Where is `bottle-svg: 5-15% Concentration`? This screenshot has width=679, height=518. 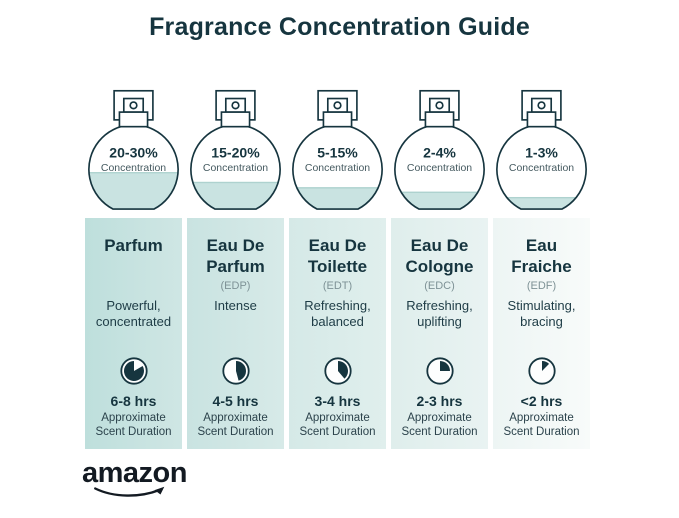 bottle-svg: 5-15% Concentration is located at coordinates (337, 149).